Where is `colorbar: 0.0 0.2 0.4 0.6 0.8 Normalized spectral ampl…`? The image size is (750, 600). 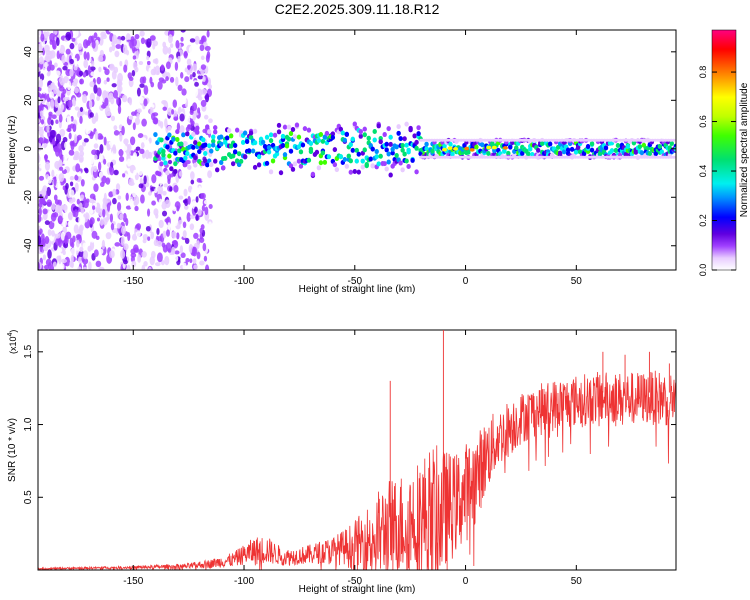
colorbar: 0.0 0.2 0.4 0.6 0.8 Normalized spectral ampl… is located at coordinates (724, 152).